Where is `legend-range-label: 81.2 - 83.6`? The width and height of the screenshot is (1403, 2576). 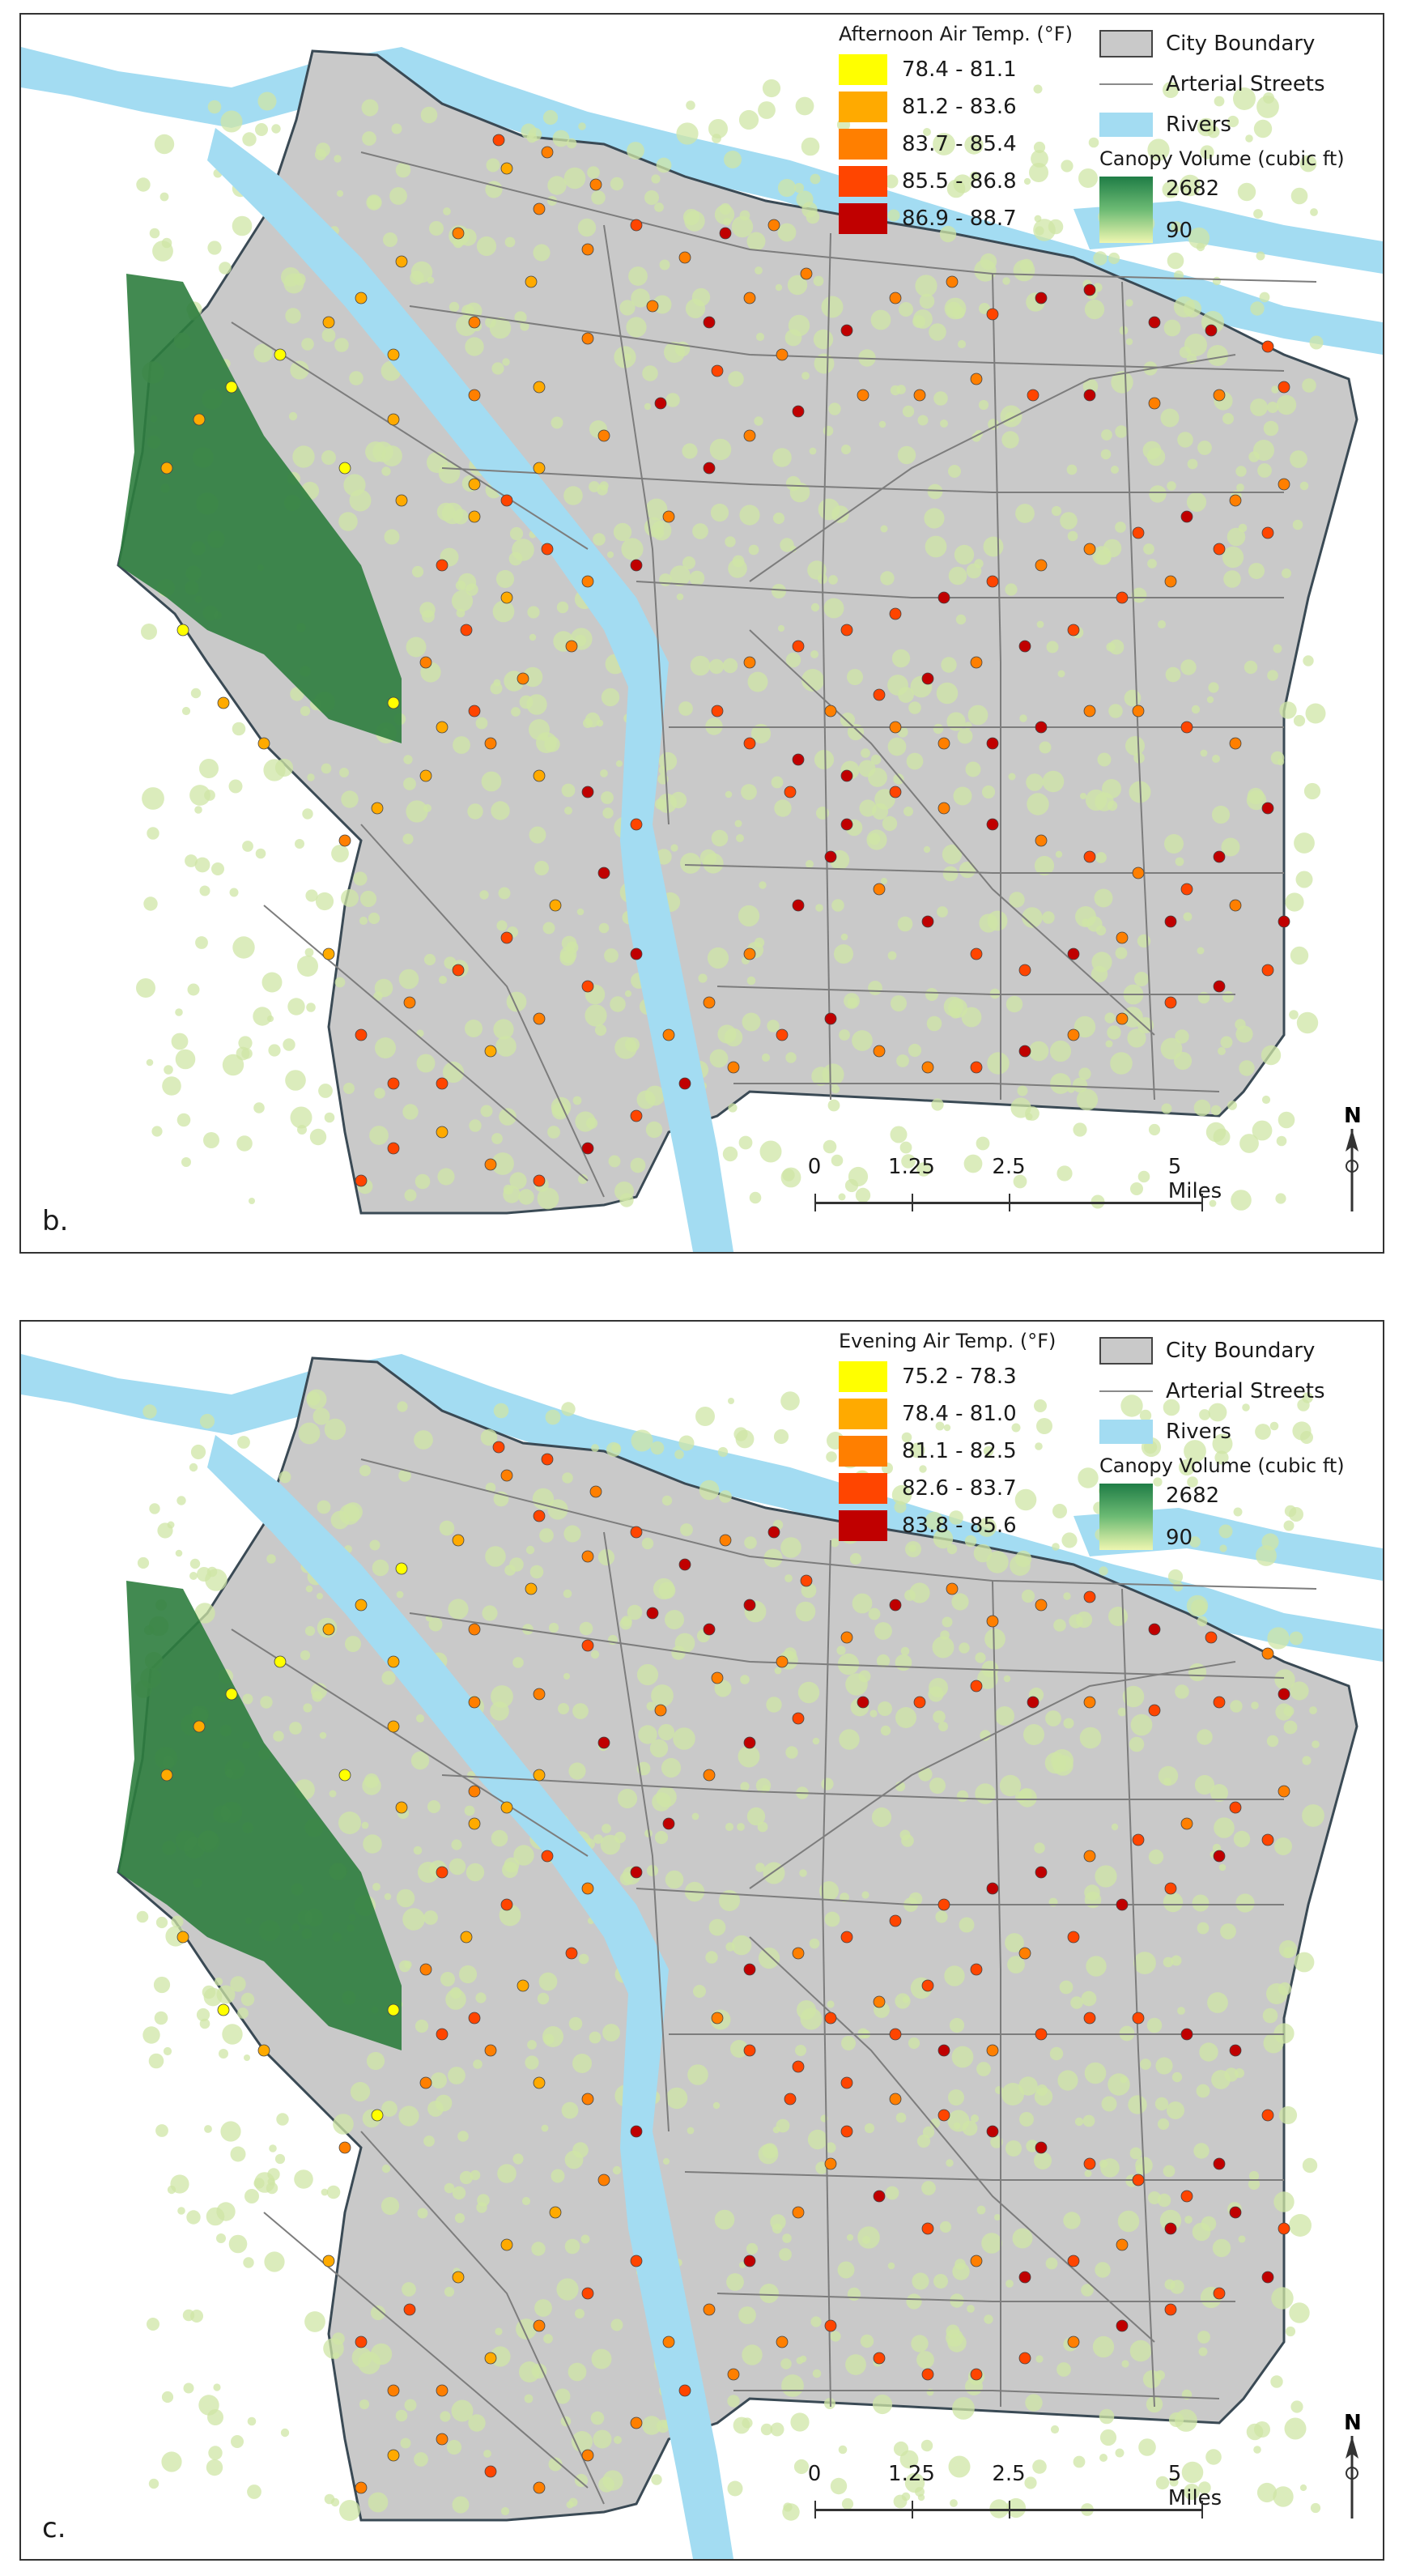 legend-range-label: 81.2 - 83.6 is located at coordinates (959, 107).